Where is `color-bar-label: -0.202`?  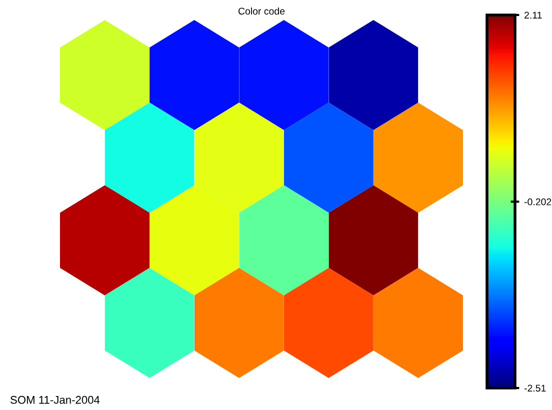
color-bar-label: -0.202 is located at coordinates (538, 202).